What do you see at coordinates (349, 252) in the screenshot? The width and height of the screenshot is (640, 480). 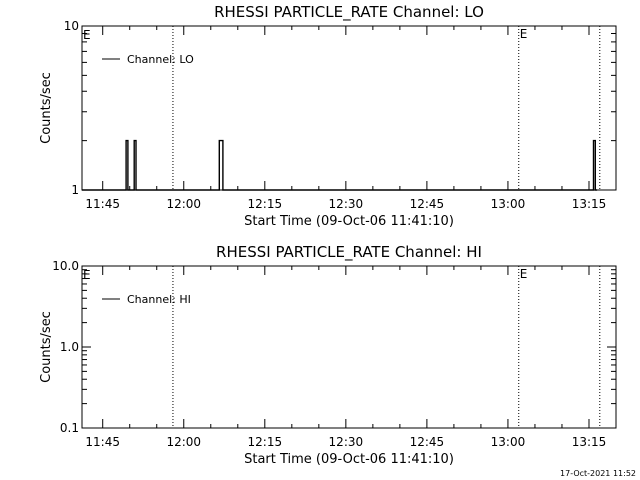 I see `chart-title: RHESSI PARTICLE_RATE Channel: HI` at bounding box center [349, 252].